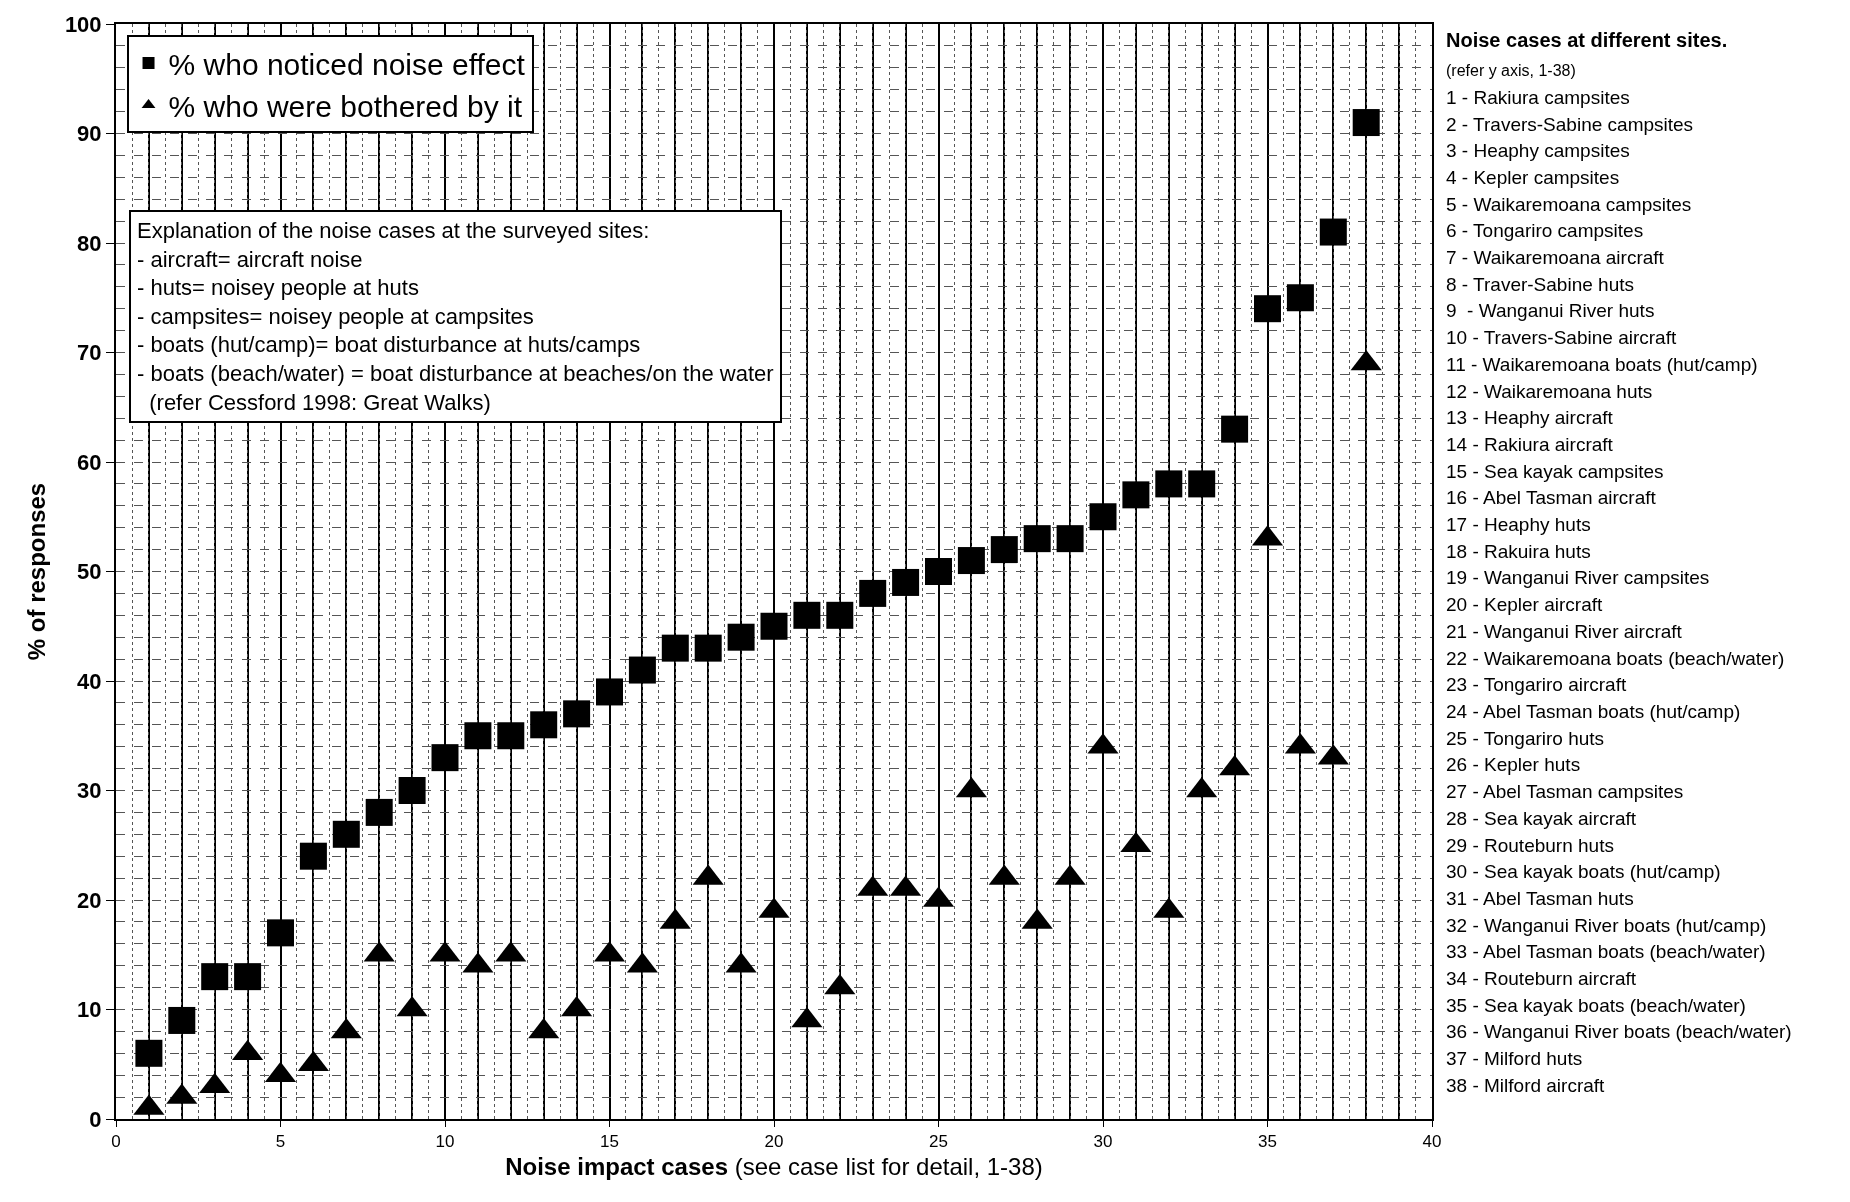  Describe the element at coordinates (1103, 1142) in the screenshot. I see `x-tick-label: 30` at that location.